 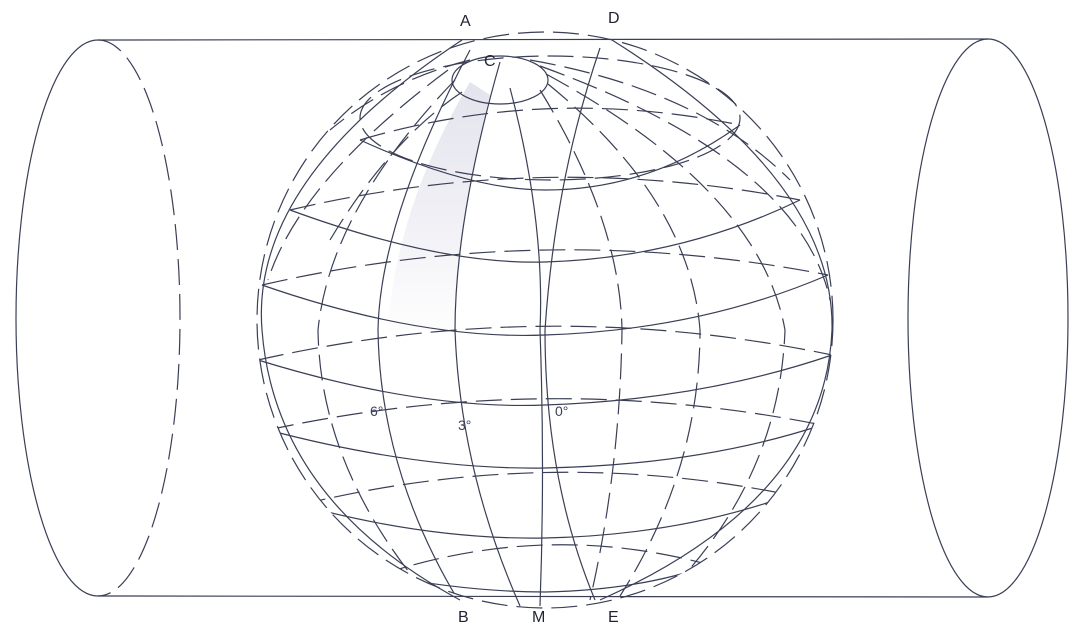 I want to click on label-b: B, so click(x=463, y=617).